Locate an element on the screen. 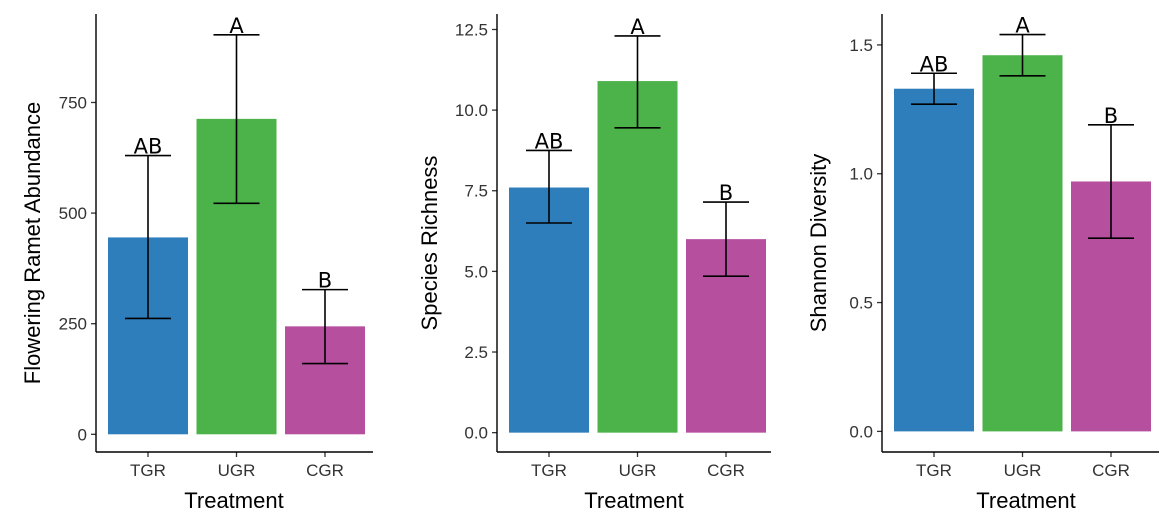 The height and width of the screenshot is (514, 1161). y-axis-title: Flowering Ramet Abundance is located at coordinates (32, 243).